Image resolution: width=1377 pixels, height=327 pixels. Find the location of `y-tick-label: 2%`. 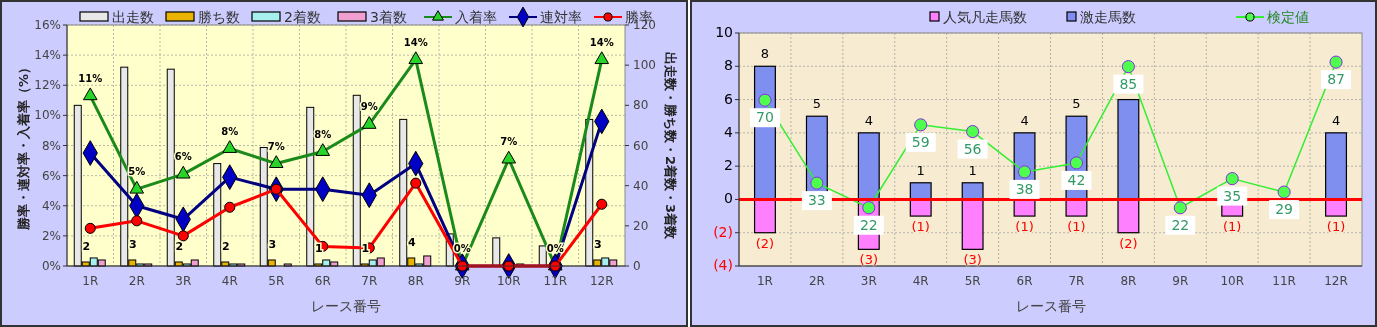

y-tick-label: 2% is located at coordinates (51, 235).